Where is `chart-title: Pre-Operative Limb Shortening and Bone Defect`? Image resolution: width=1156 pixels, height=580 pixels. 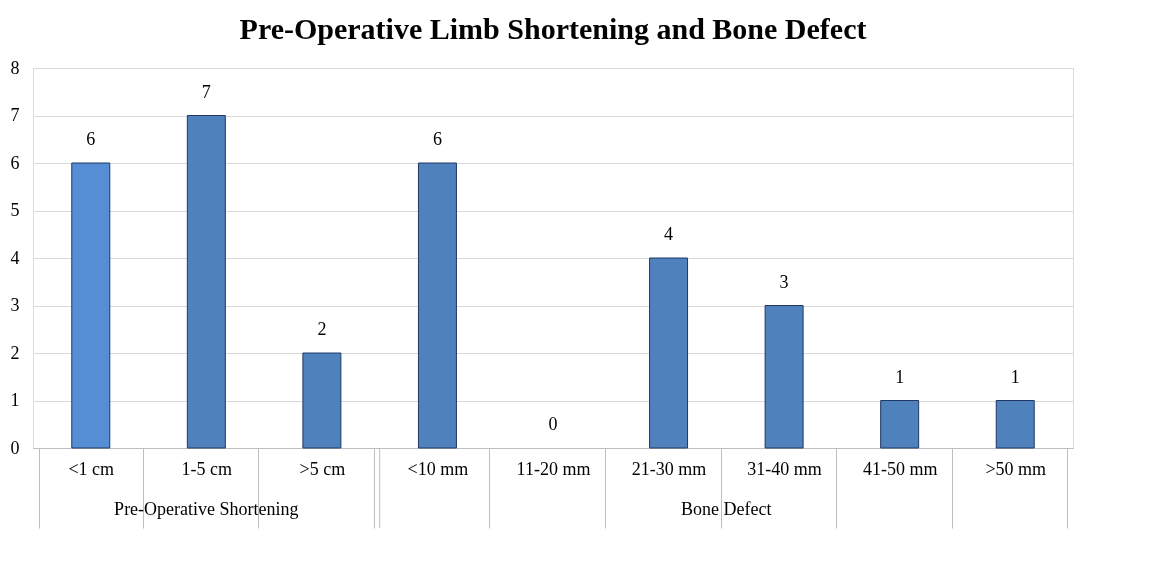
chart-title: Pre-Operative Limb Shortening and Bone Defect is located at coordinates (553, 28).